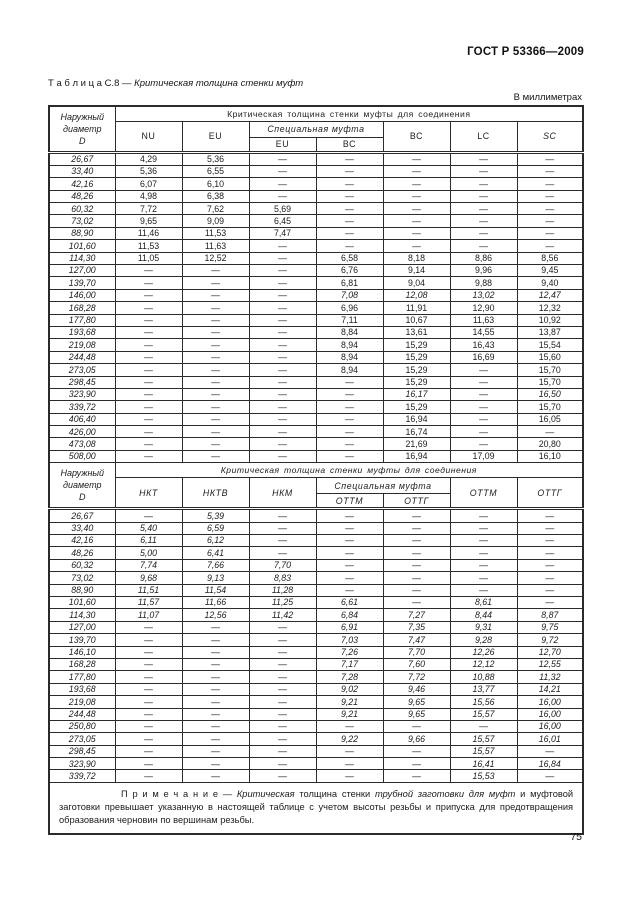 The image size is (630, 913). I want to click on table-row: 48,26 5,00 6,41— — — — —, so click(316, 553).